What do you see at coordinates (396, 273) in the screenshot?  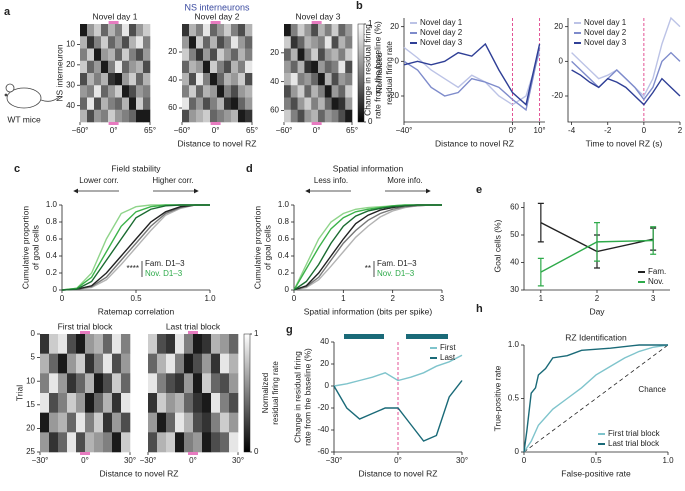 I see `legend-label: Nov. D1–3` at bounding box center [396, 273].